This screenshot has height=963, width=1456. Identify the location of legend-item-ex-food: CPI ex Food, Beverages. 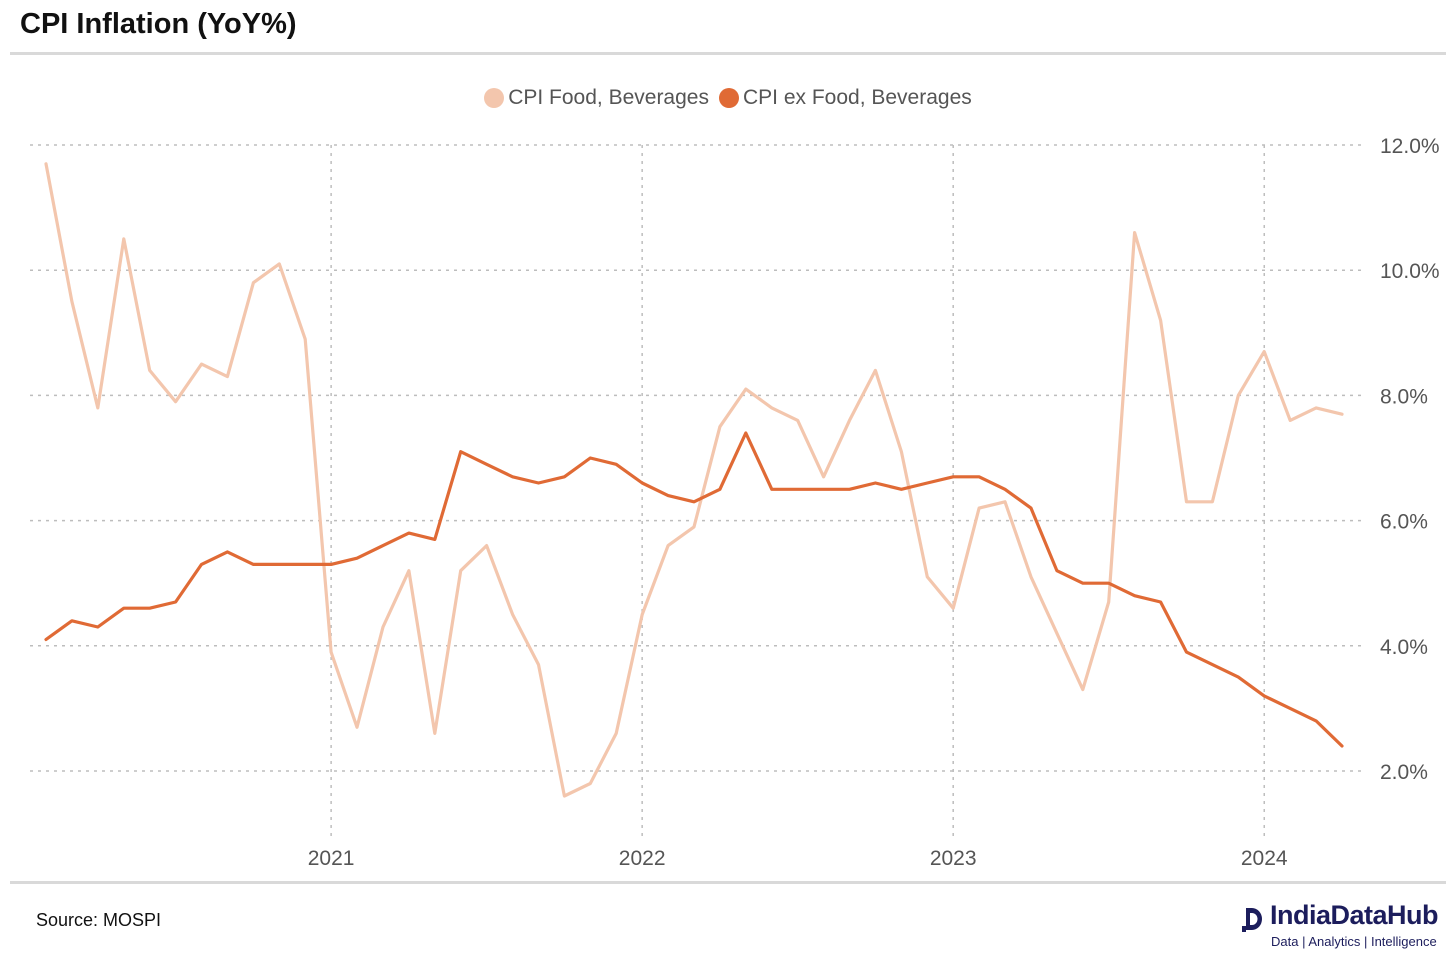
(845, 98).